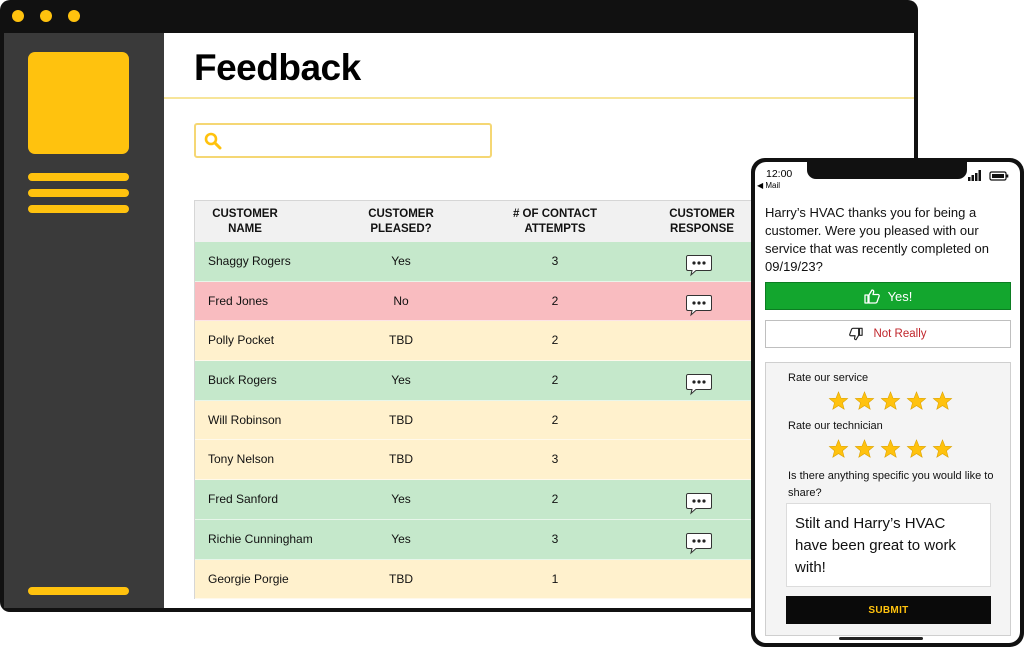  Describe the element at coordinates (241, 340) in the screenshot. I see `customer-name-cell: Polly Pocket` at that location.